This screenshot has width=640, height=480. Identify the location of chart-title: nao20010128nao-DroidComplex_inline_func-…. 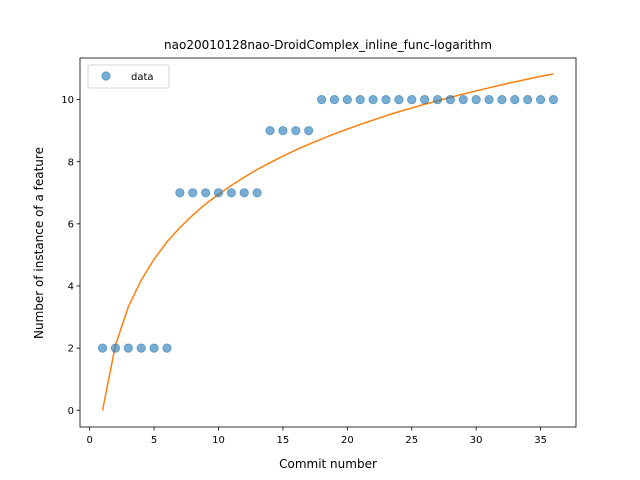
(328, 45).